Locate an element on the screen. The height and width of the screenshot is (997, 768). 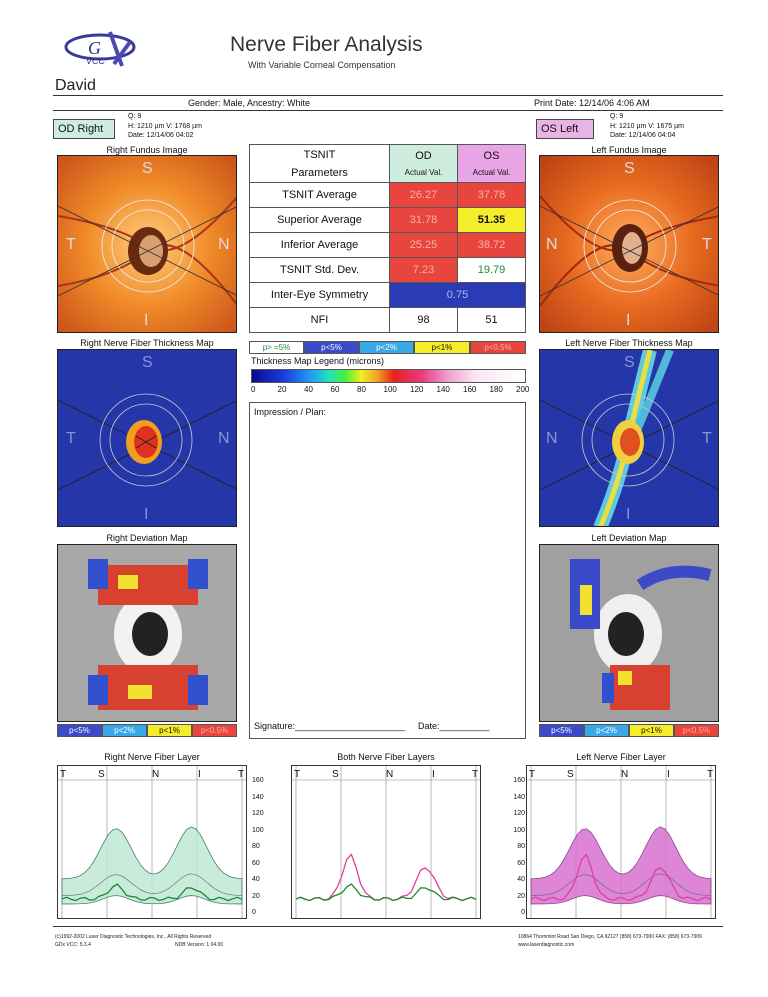
left-thickness-map: S N T I is located at coordinates (629, 438).